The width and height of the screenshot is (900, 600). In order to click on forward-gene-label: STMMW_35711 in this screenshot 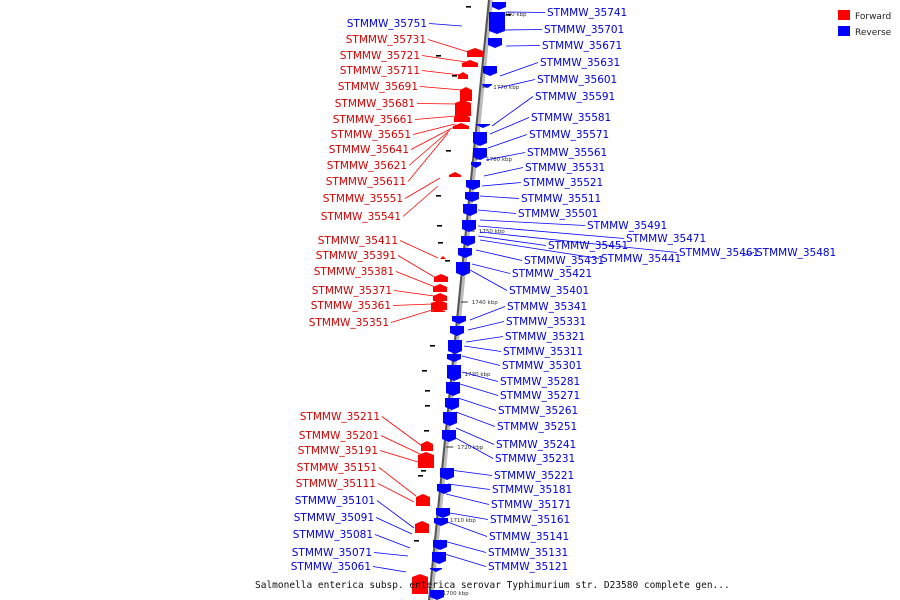, I will do `click(380, 71)`.